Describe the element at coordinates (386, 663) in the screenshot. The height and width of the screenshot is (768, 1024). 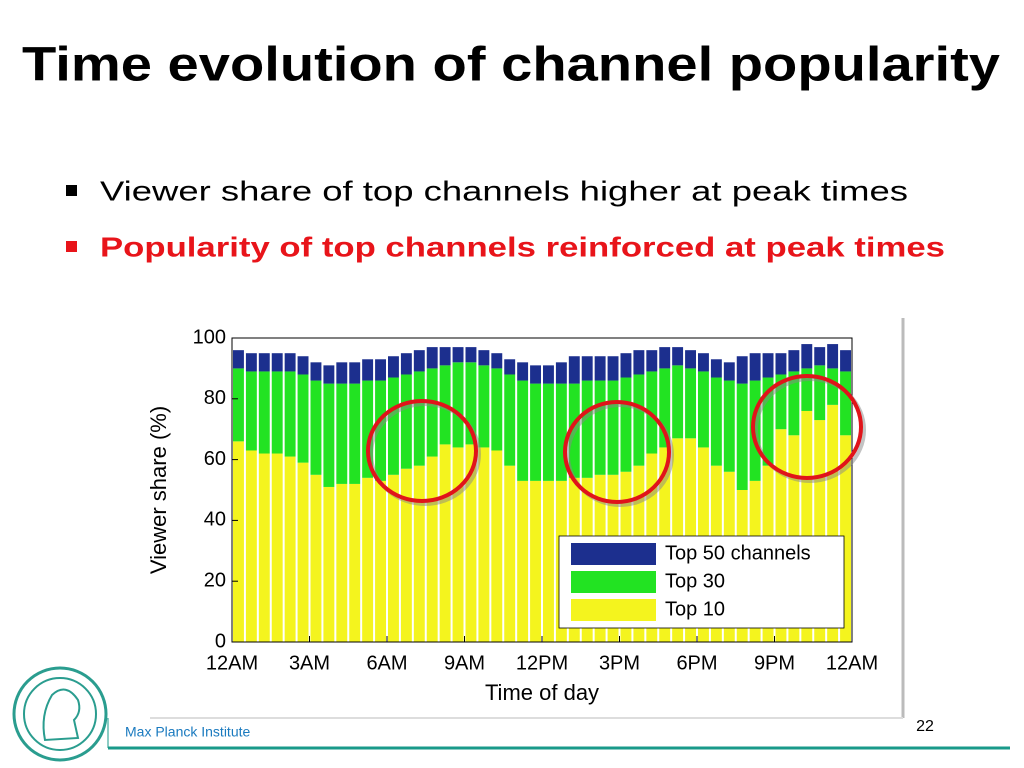
I see `x-tick-label: 6AM` at that location.